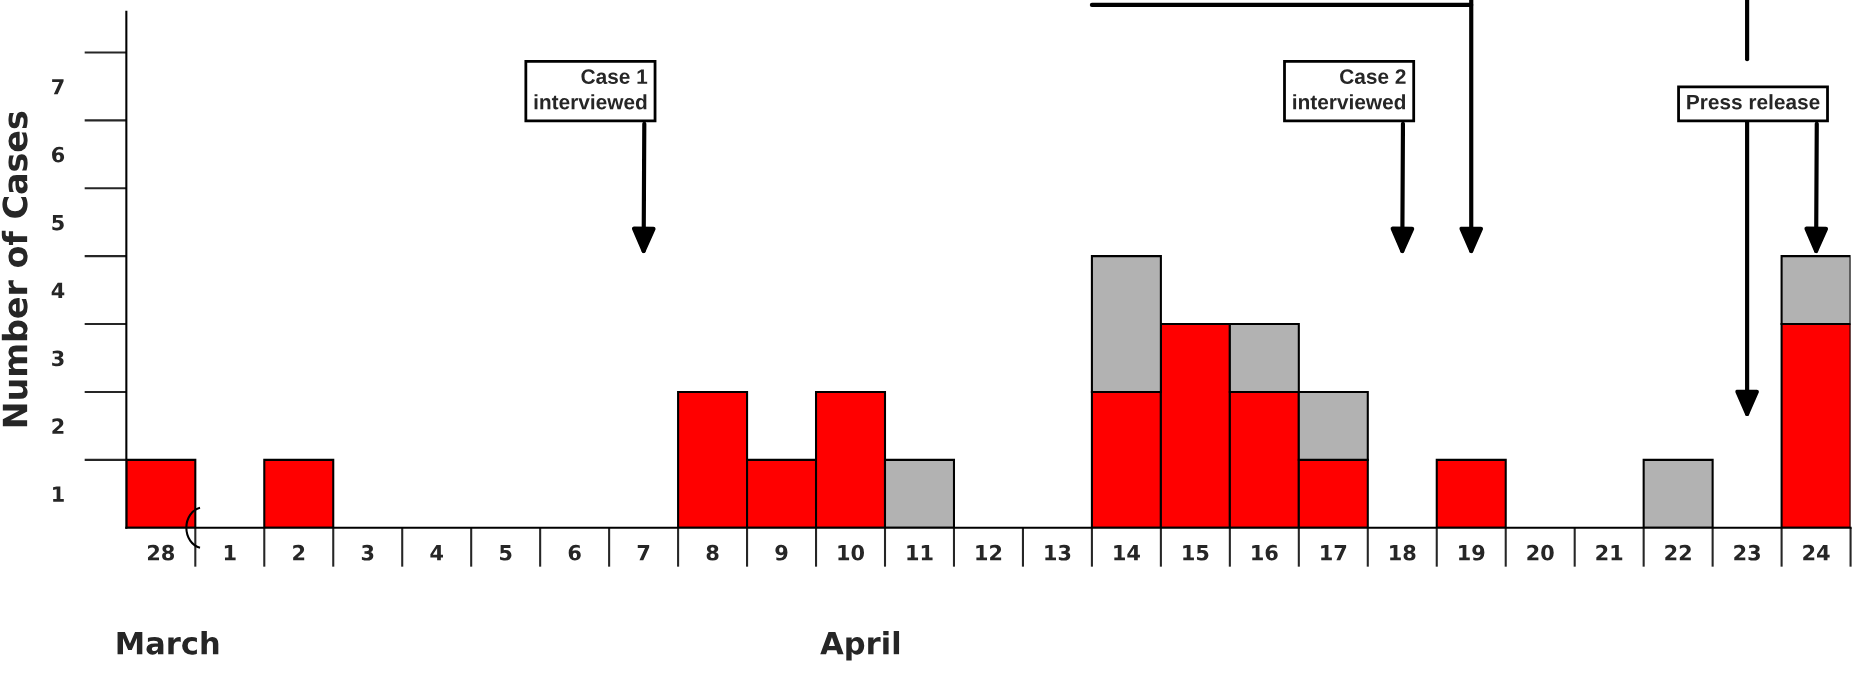 The width and height of the screenshot is (1858, 689). I want to click on x-tick-label: 17, so click(1334, 553).